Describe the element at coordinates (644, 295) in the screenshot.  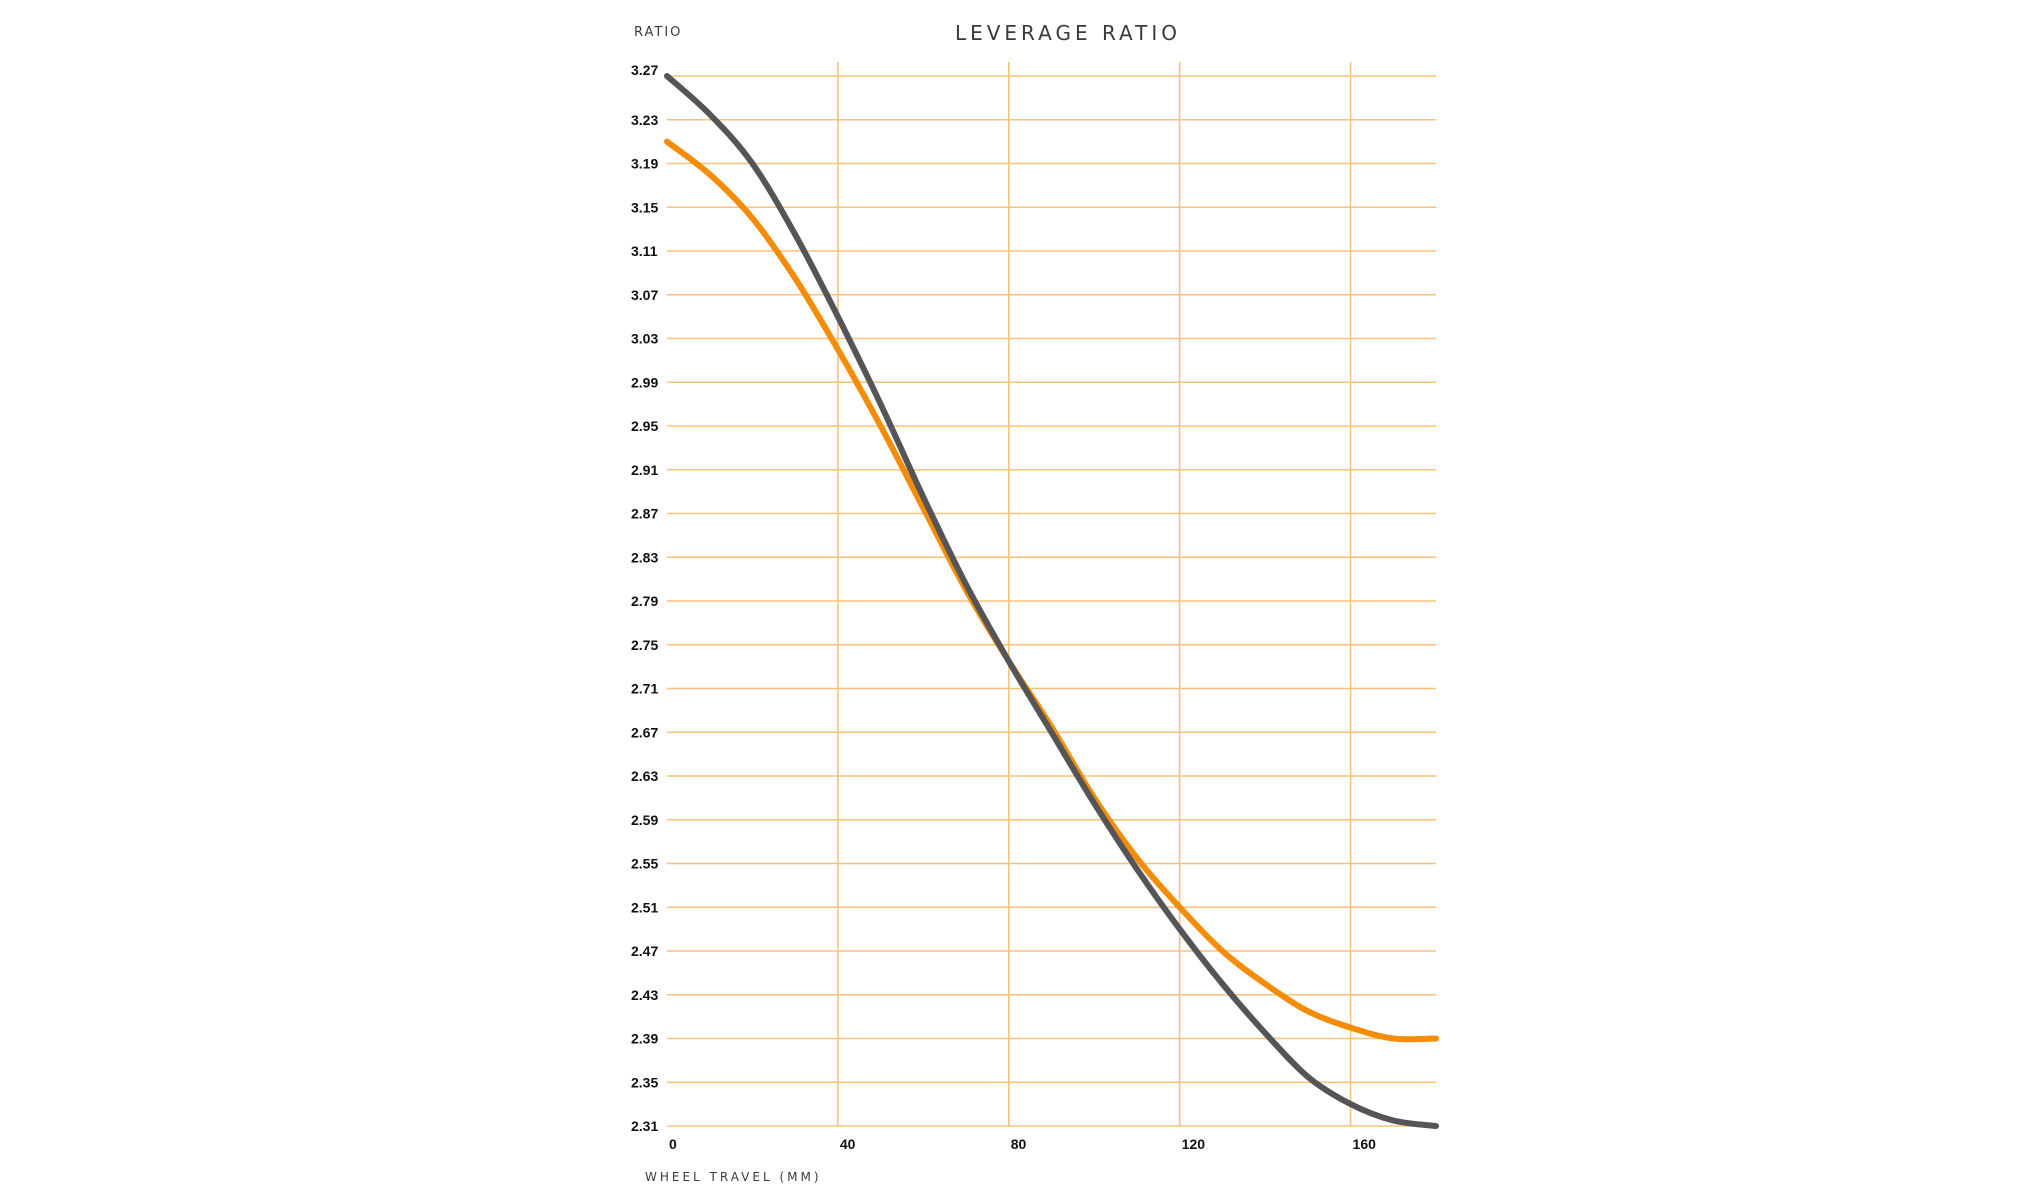
I see `y-tick-label: 3.07` at that location.